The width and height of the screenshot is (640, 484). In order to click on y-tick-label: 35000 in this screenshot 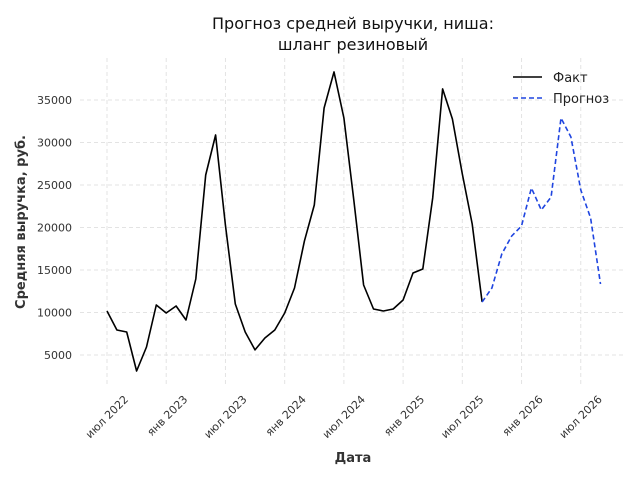, I will do `click(54, 100)`.